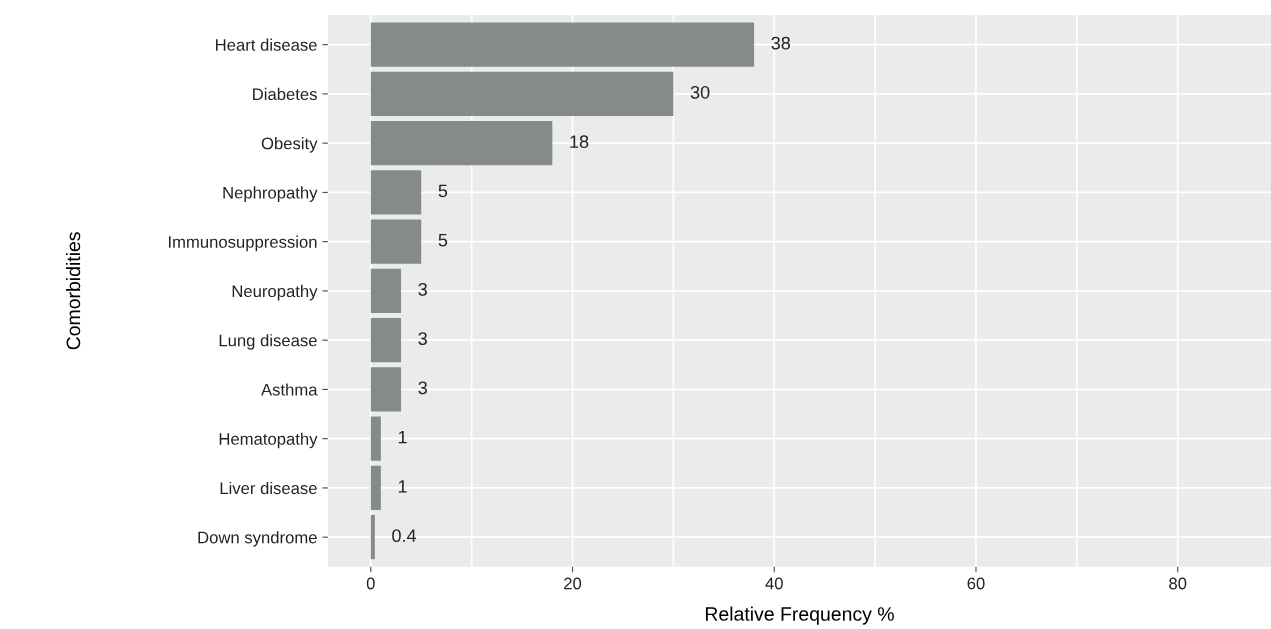 The height and width of the screenshot is (629, 1271). Describe the element at coordinates (257, 539) in the screenshot. I see `y-tick-label: Down syndrome` at that location.